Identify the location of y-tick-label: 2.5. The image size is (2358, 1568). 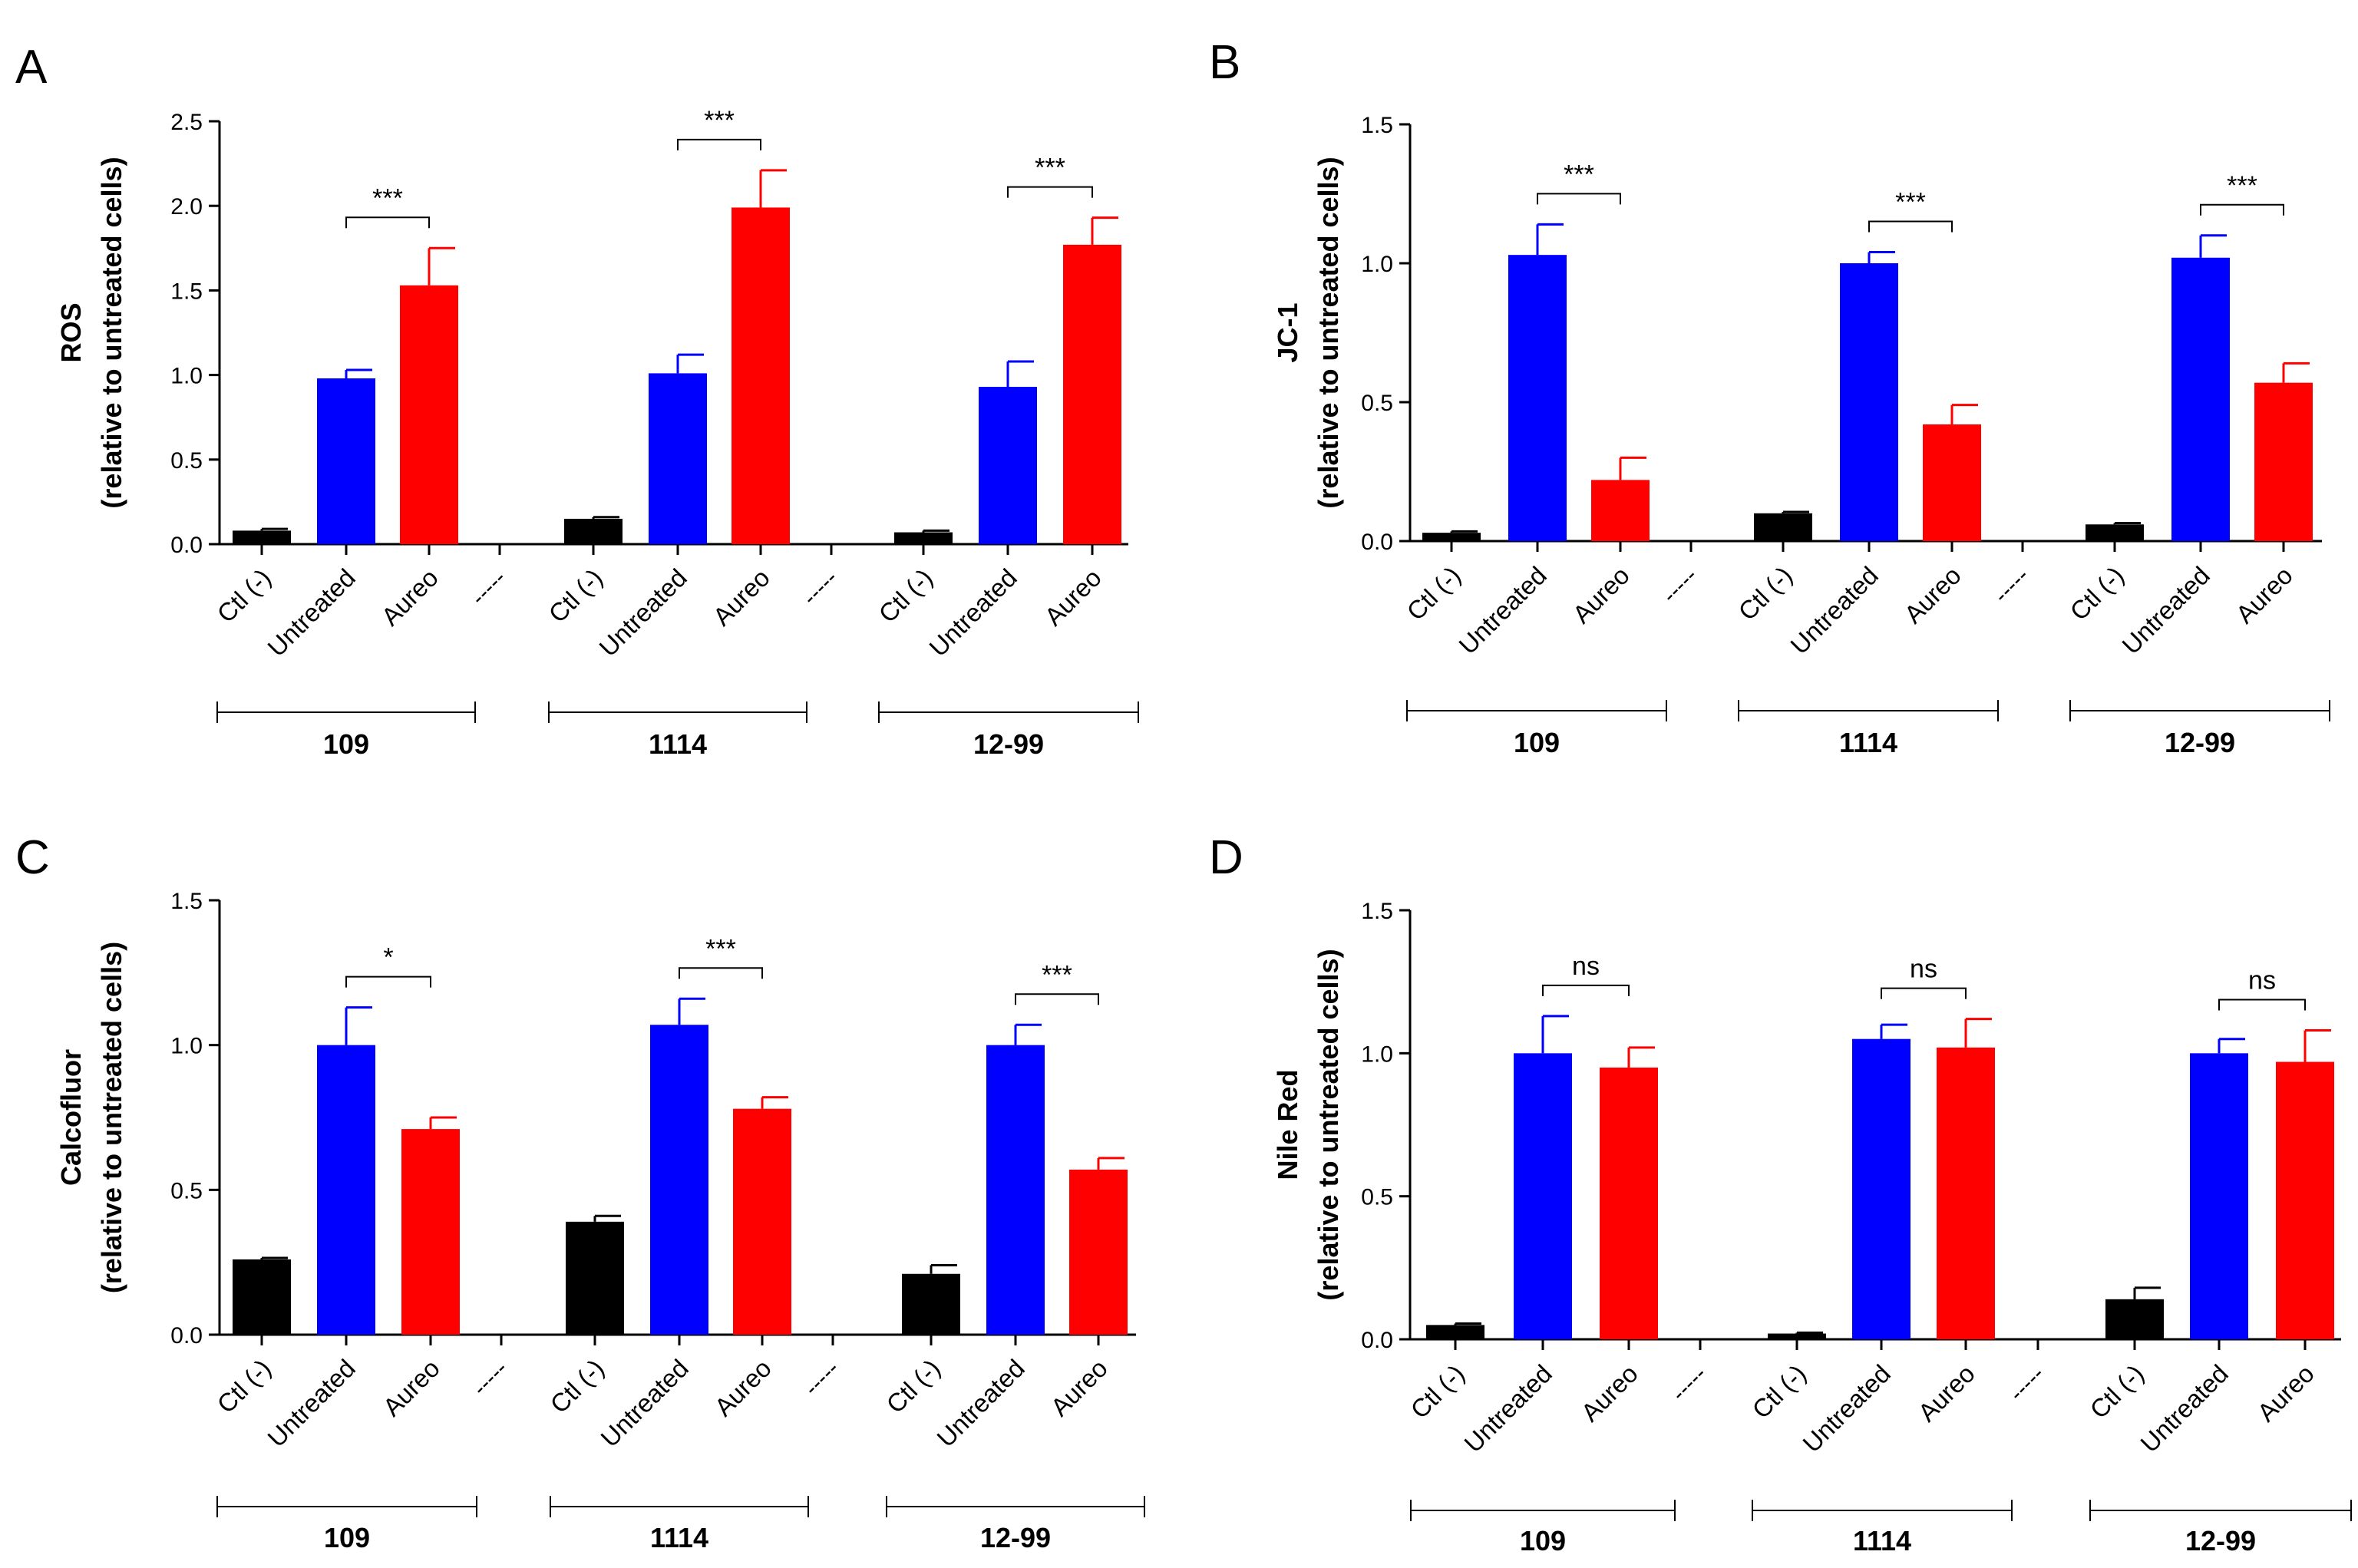
(187, 122).